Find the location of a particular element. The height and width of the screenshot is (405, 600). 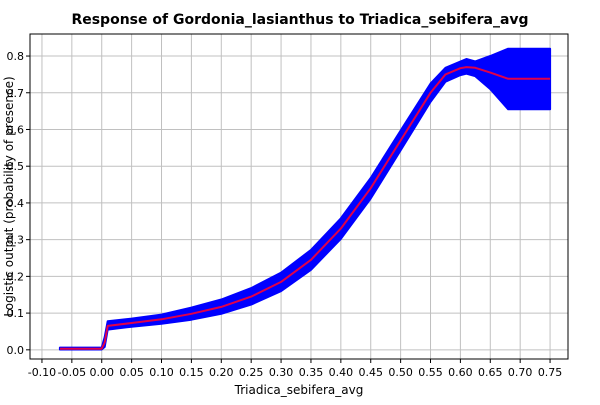

x-tick-label: 0.40 is located at coordinates (341, 372).